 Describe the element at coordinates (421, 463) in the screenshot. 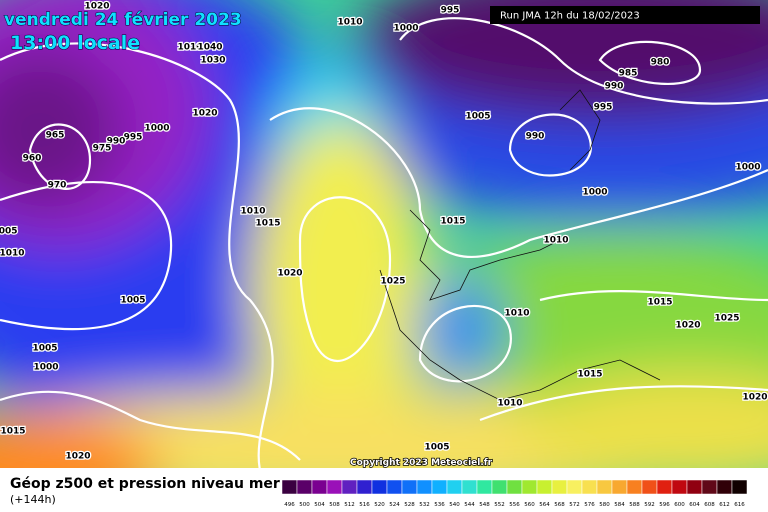

I see `copyright: Copyright 2023 Meteociel.fr` at that location.